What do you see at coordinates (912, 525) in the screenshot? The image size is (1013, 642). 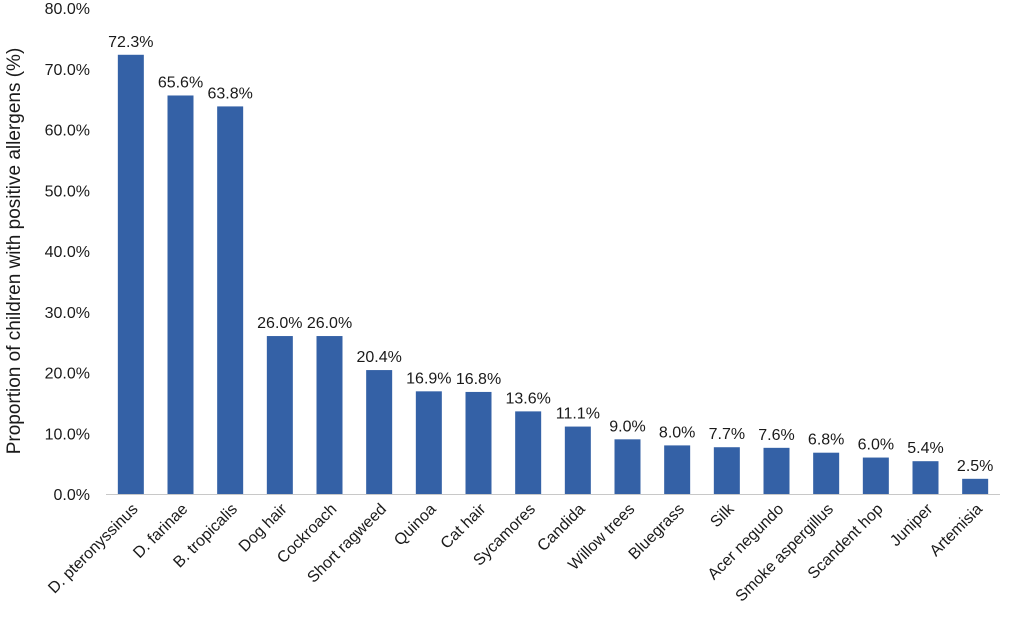 I see `x-category-label: Juniper` at bounding box center [912, 525].